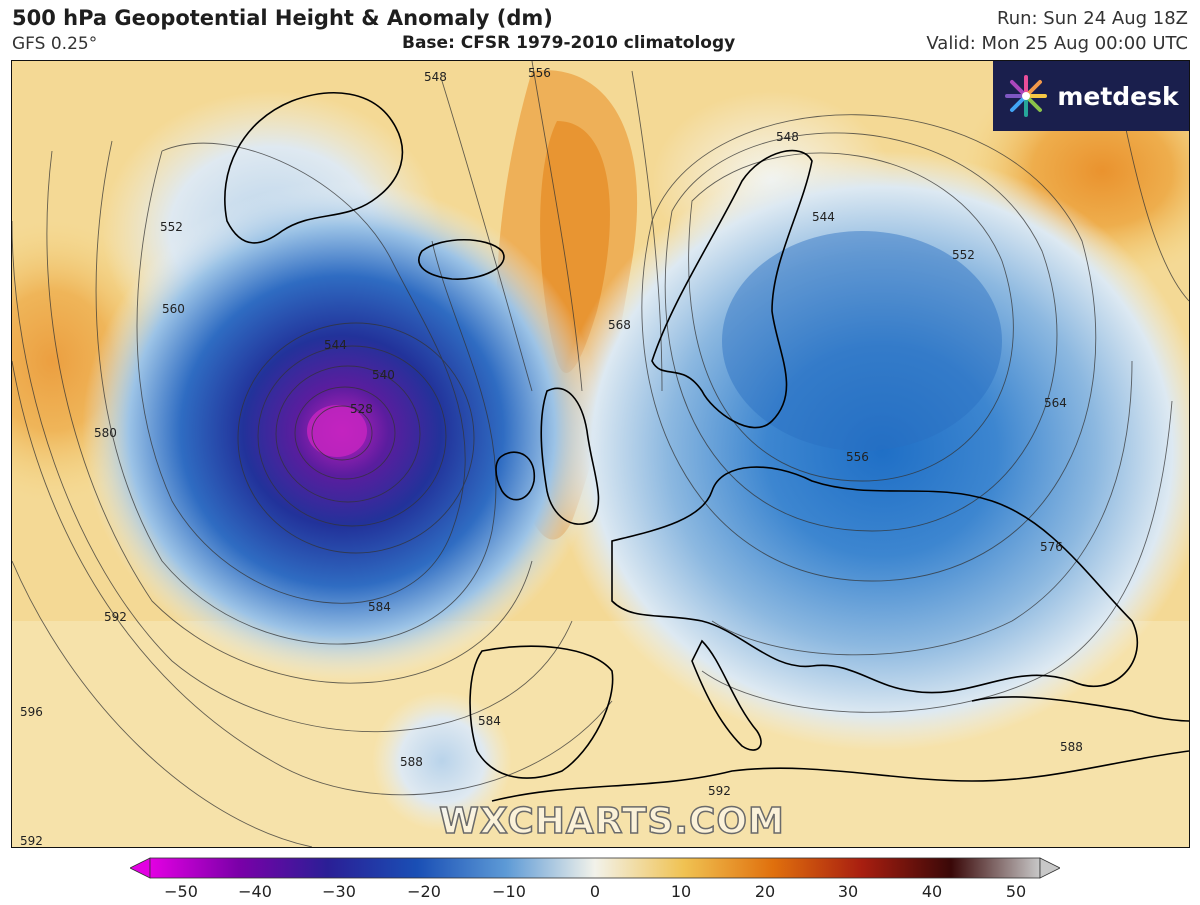 The image size is (1200, 905). I want to click on colorbar-tick: 40, so click(932, 891).